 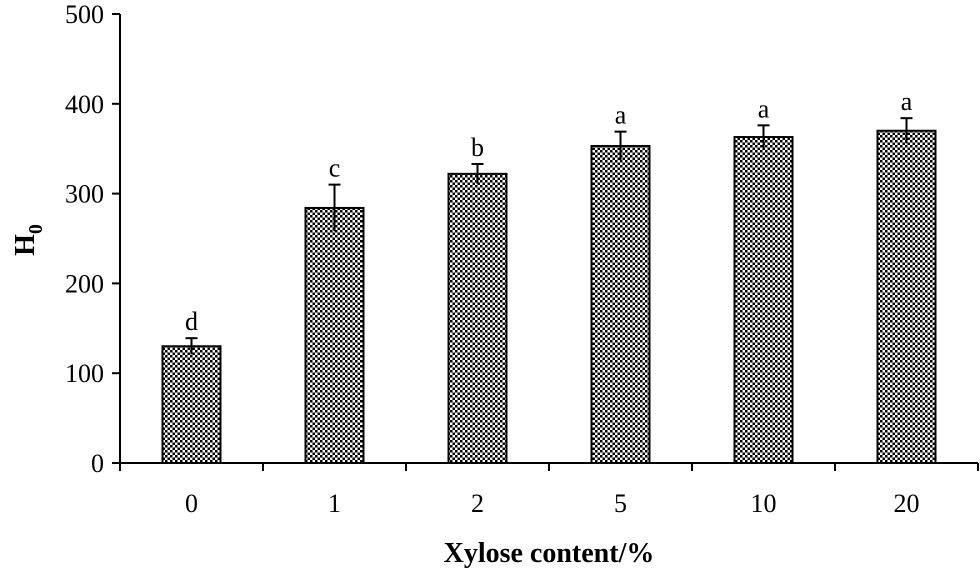 I want to click on x-tick-label: 5, so click(x=620, y=503).